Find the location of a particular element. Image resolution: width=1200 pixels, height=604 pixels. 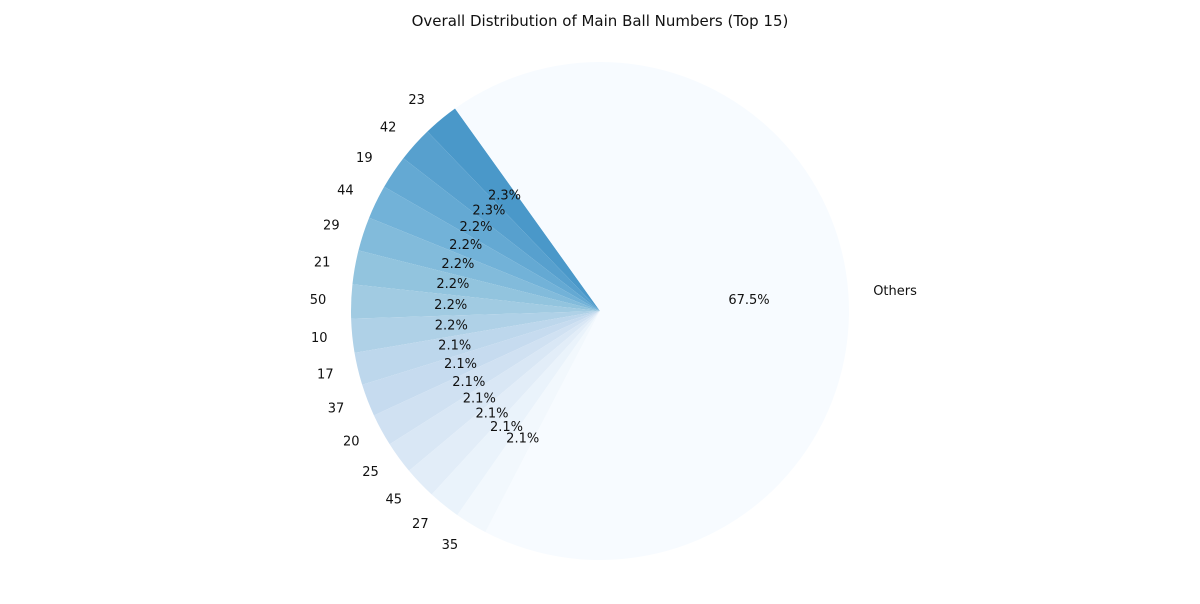

slice-percent-50: 2.2% is located at coordinates (450, 305).